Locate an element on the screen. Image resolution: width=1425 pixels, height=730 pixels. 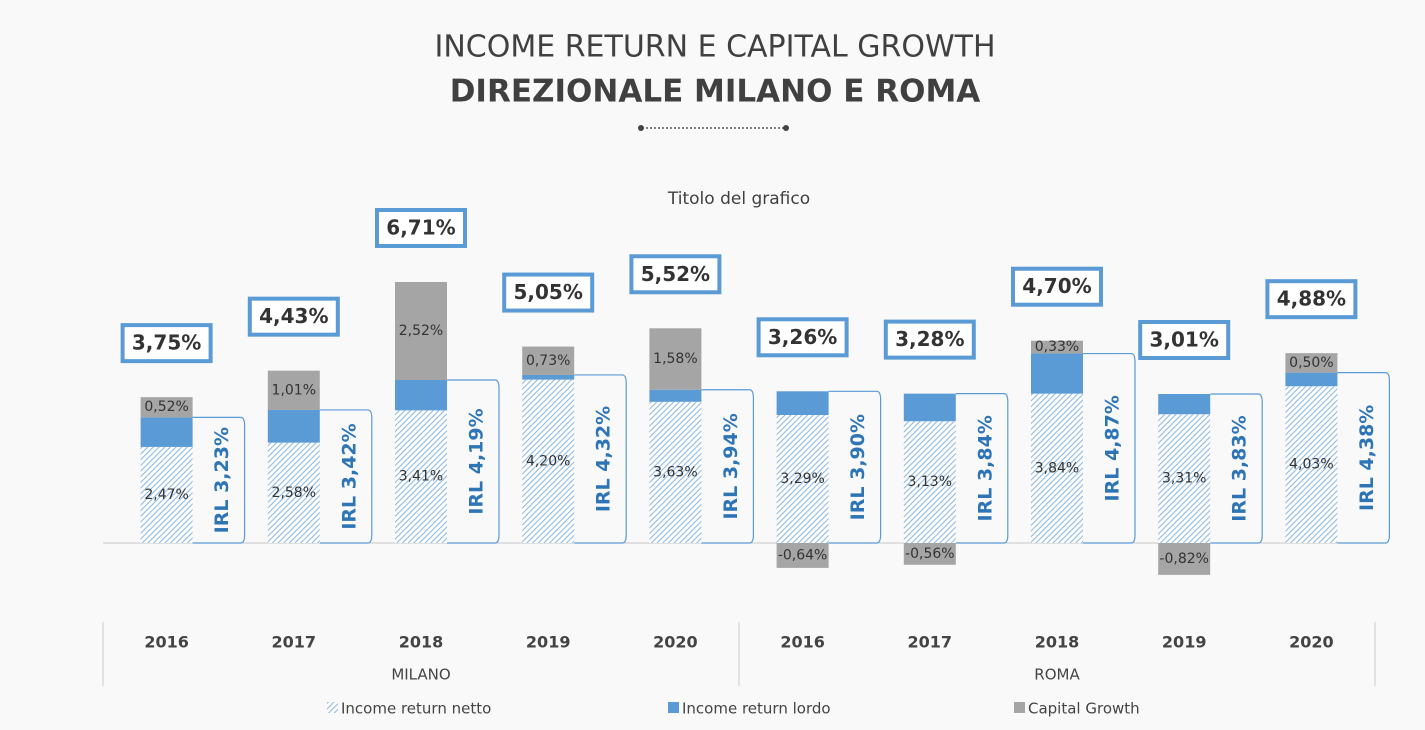
total-label: 4,70% is located at coordinates (1056, 286).